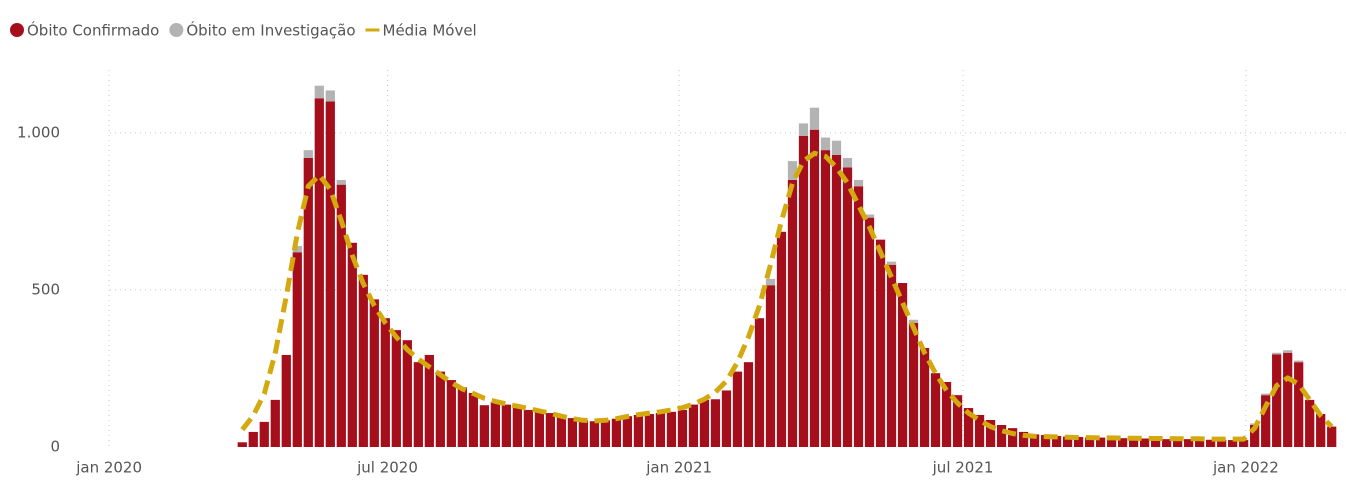 The width and height of the screenshot is (1346, 484). Describe the element at coordinates (38, 132) in the screenshot. I see `y-tick-label: 1.000` at that location.